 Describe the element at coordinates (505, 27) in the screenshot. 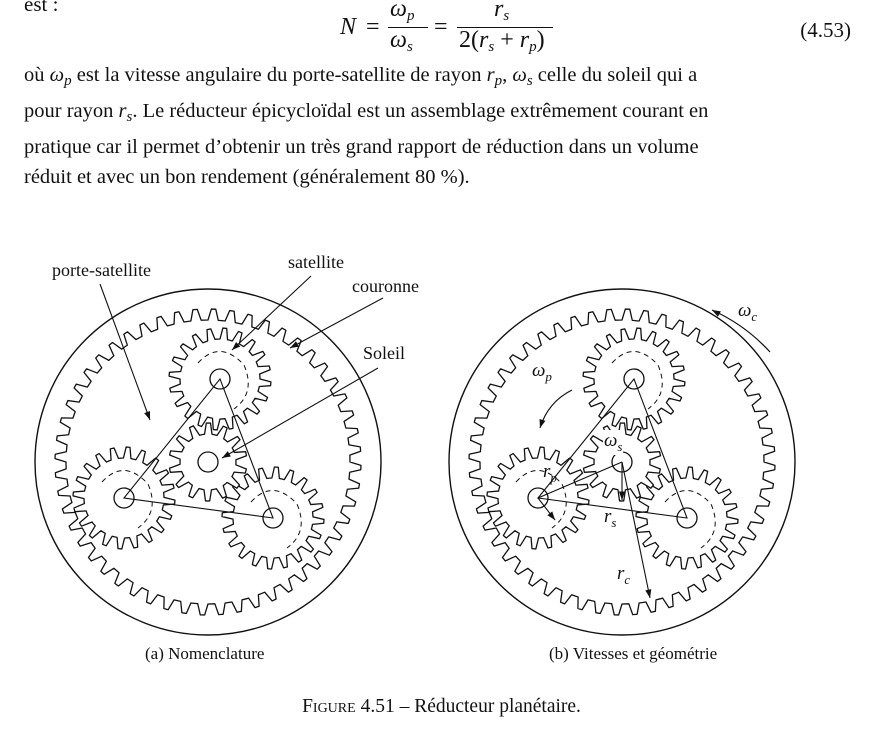

I see `fraction2-bar` at that location.